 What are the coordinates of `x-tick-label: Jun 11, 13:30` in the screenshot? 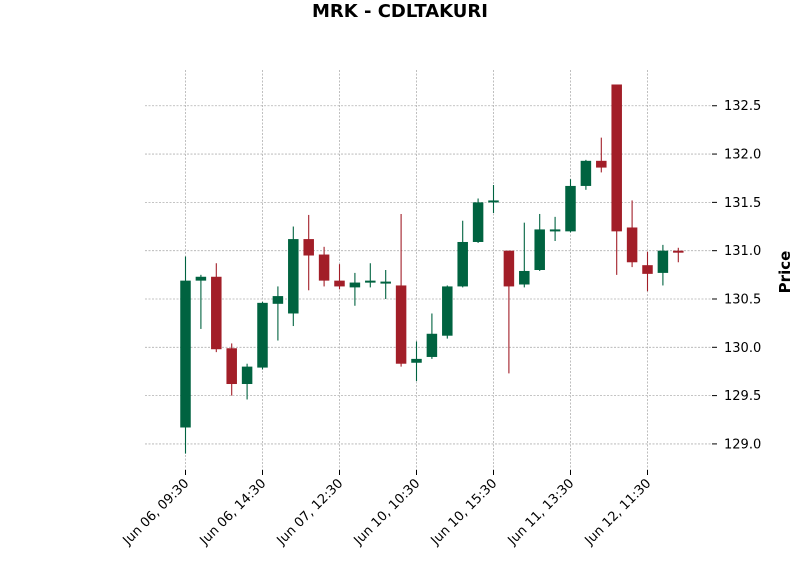 It's located at (541, 512).